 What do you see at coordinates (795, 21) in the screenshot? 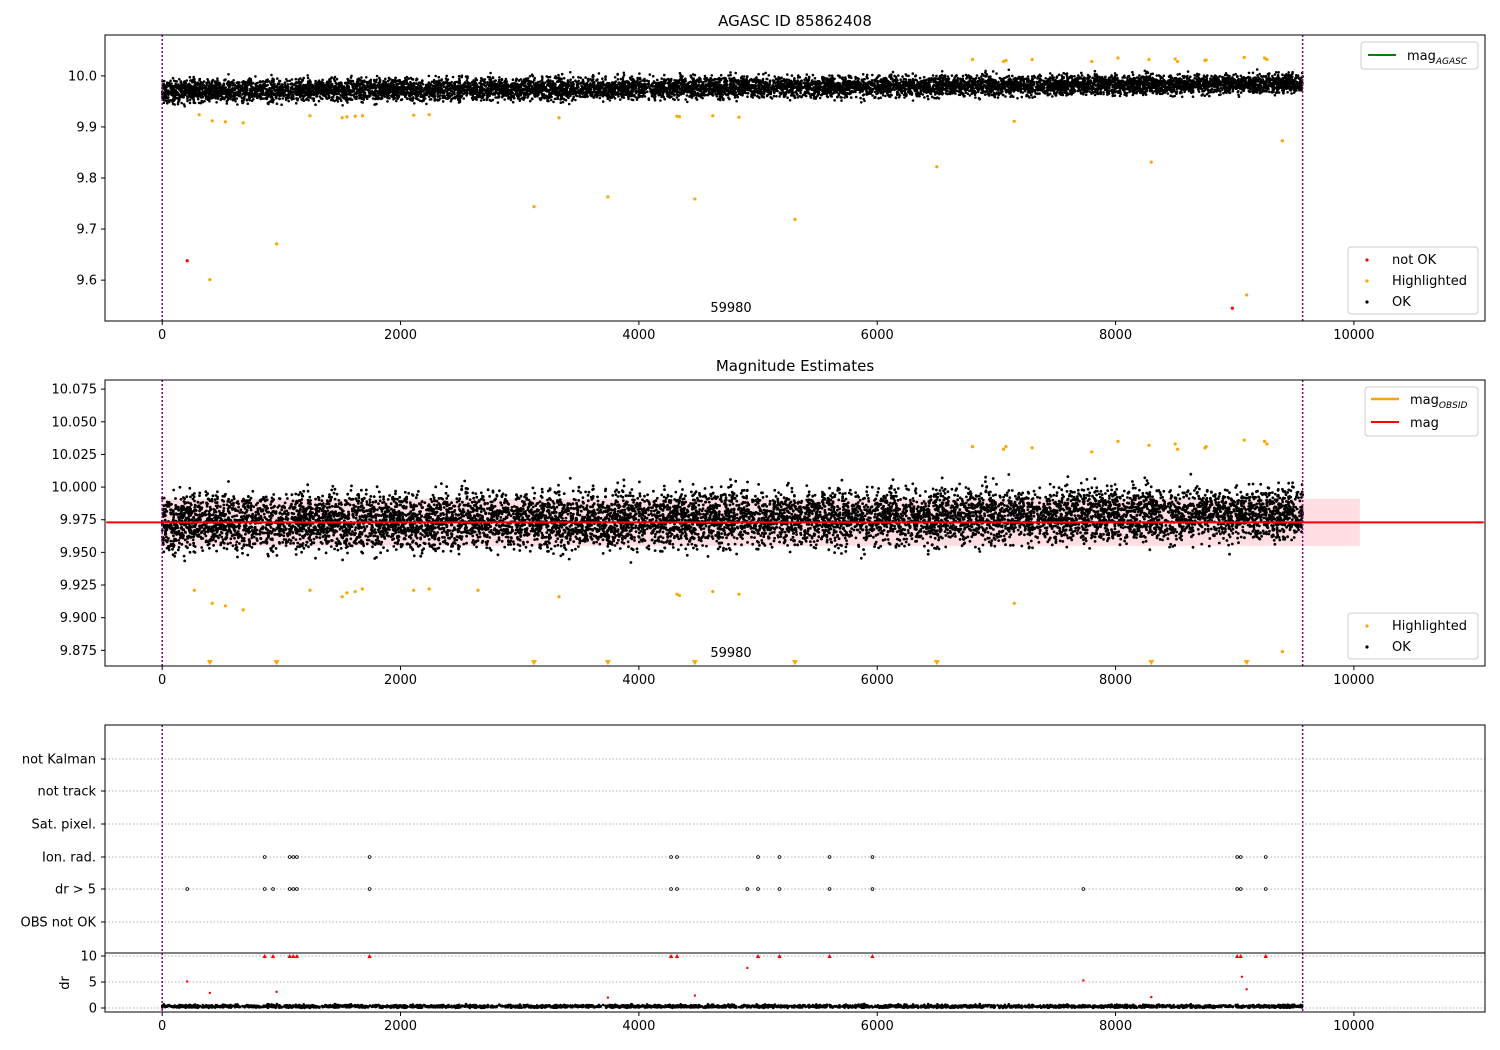
I see `agasc-panel-title: AGASC ID 85862408` at bounding box center [795, 21].